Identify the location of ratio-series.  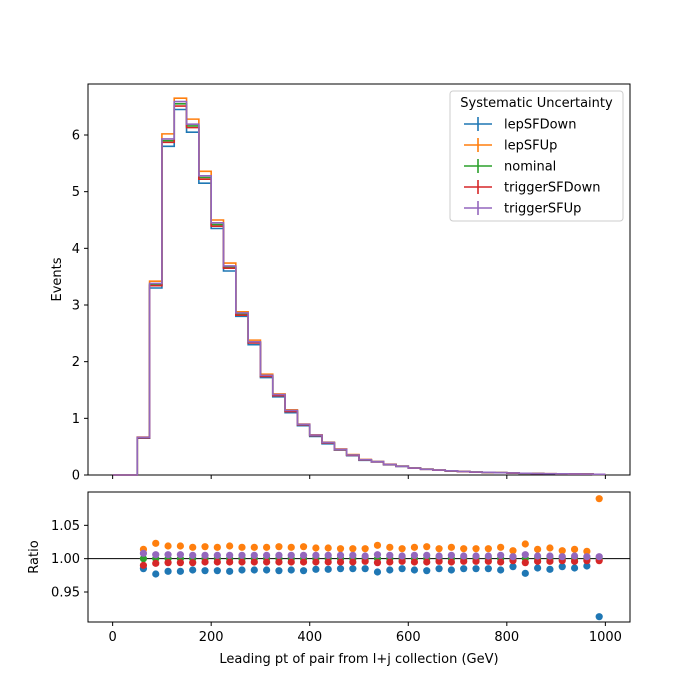
(371, 558).